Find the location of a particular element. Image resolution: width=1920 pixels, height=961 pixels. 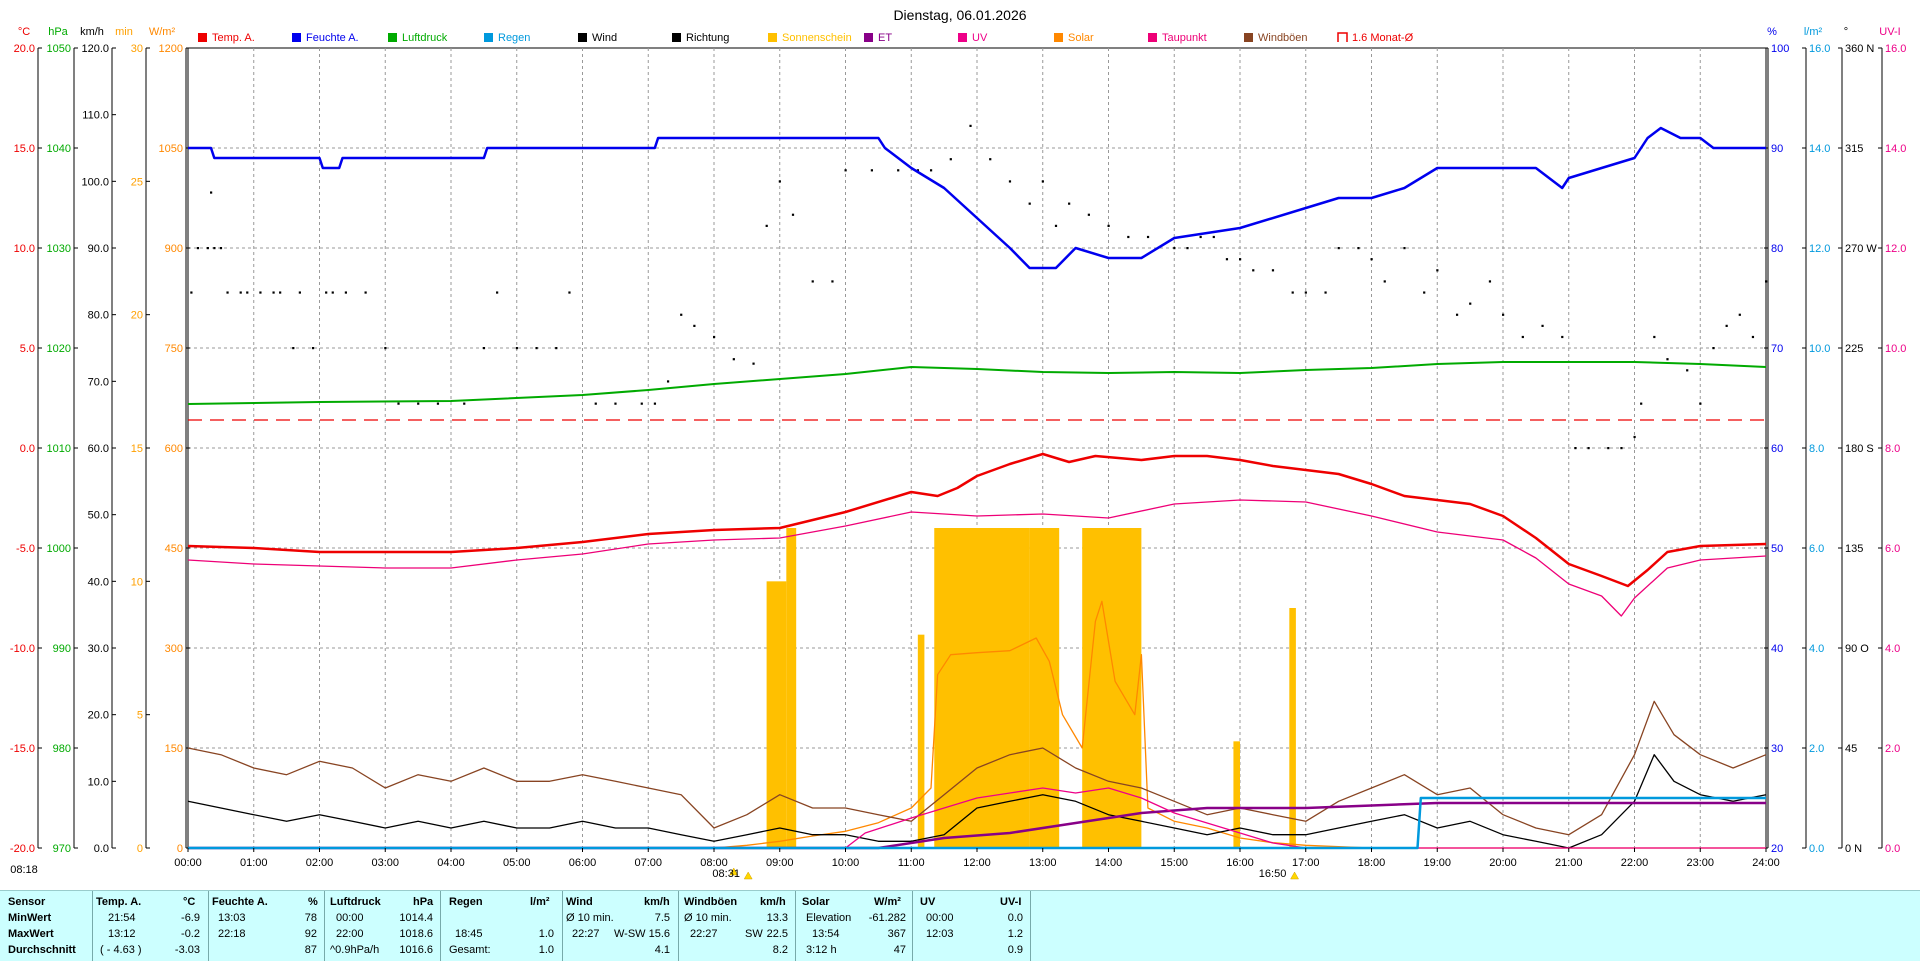

stats-gust-value: 8.2 is located at coordinates (780, 950).